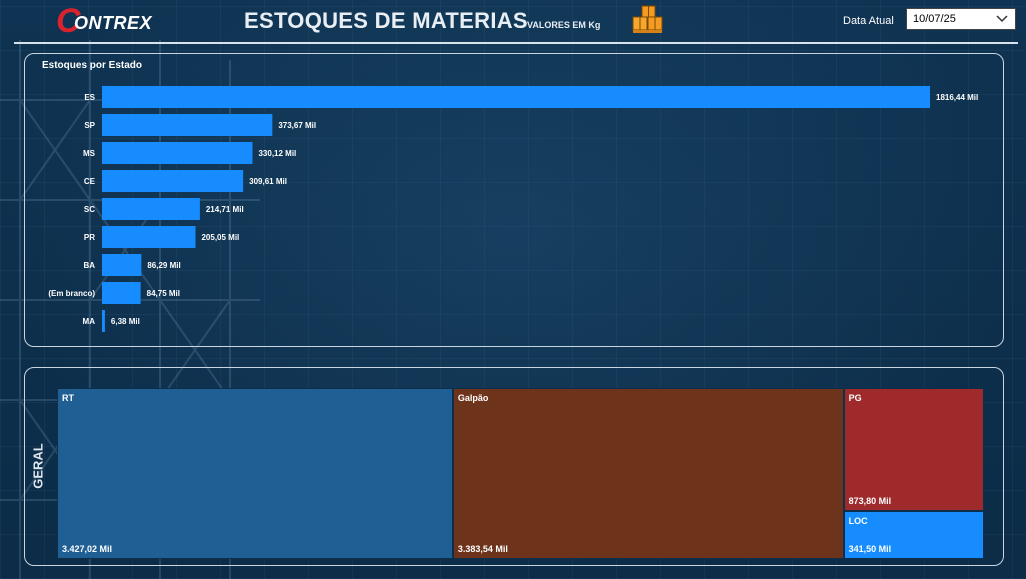  I want to click on treemap-tile-loc: LOC 341,50 Mil, so click(913, 534).